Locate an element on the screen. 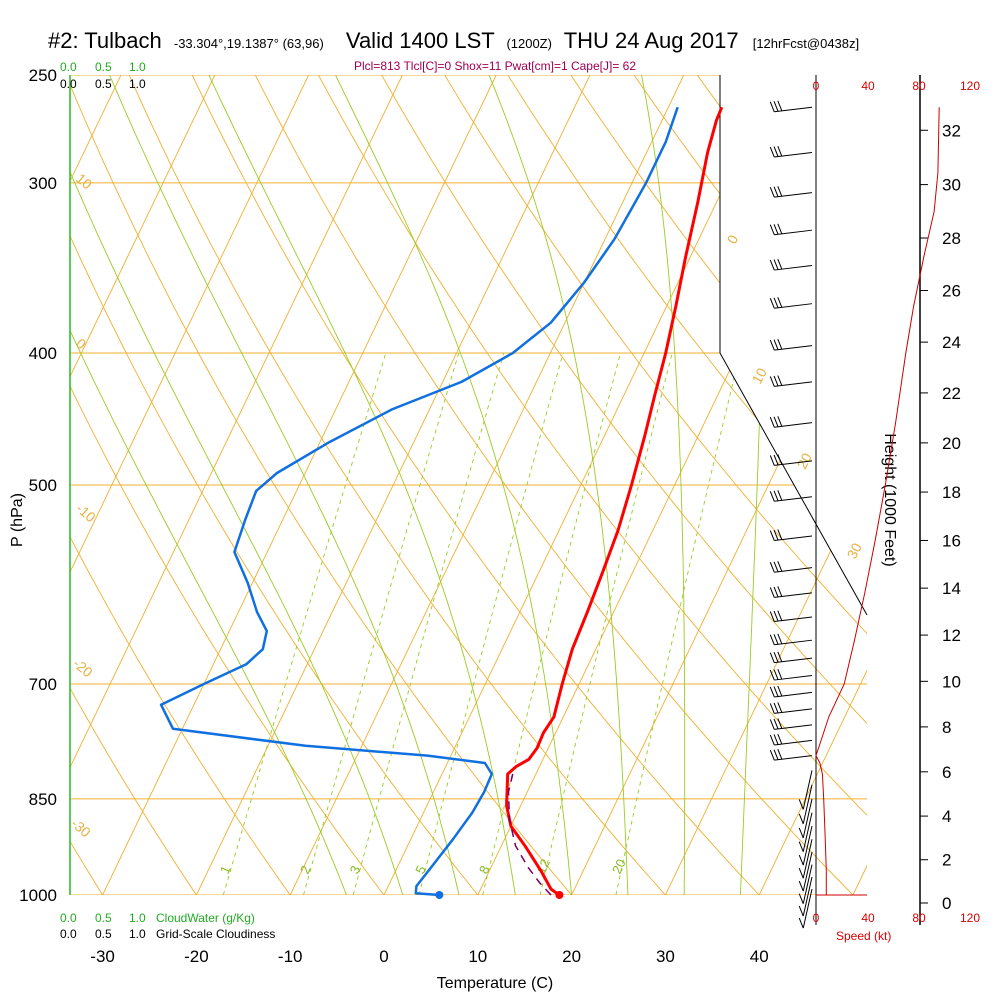 The image size is (1000, 1000). speed-bottom-tick-0: 0 is located at coordinates (816, 918).